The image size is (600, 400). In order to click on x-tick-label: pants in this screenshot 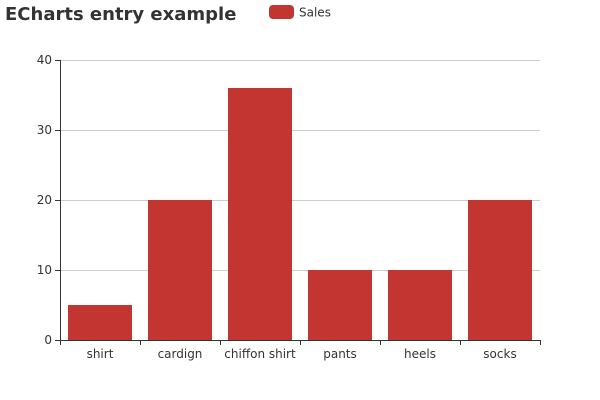, I will do `click(340, 354)`.